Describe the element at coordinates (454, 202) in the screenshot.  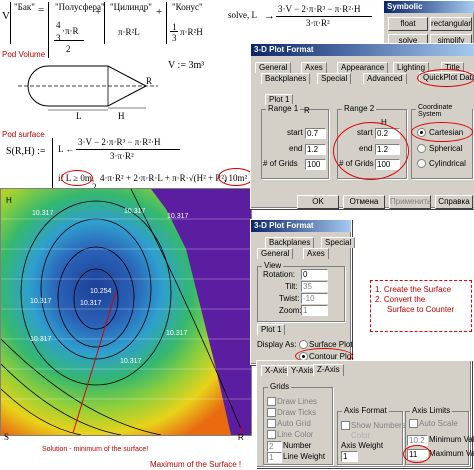
I see `help-button: Справка` at that location.